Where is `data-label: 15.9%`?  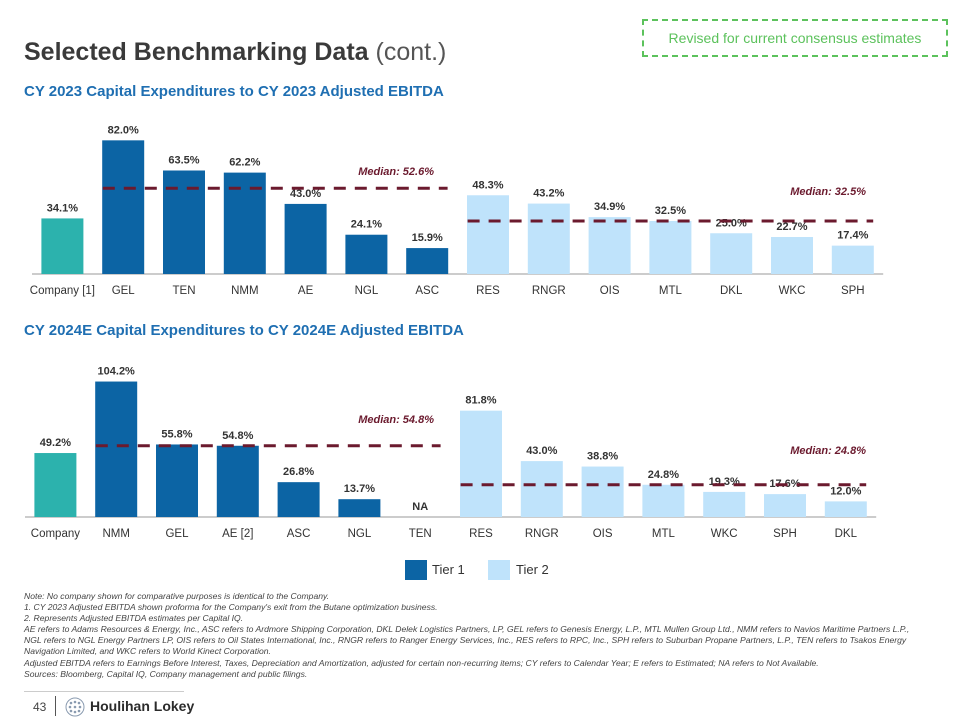 data-label: 15.9% is located at coordinates (427, 238).